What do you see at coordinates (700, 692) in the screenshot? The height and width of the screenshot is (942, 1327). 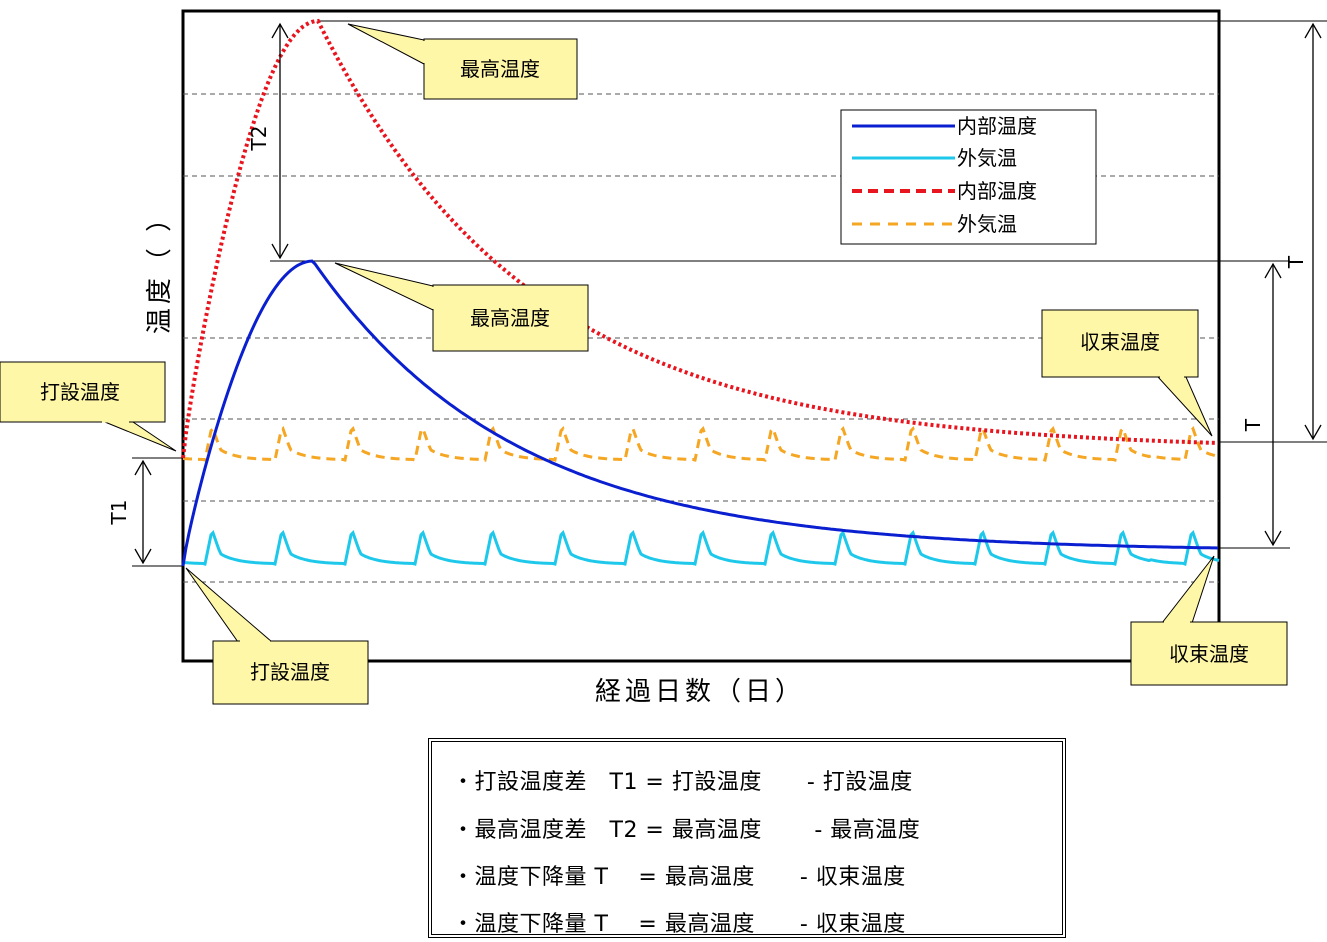 I see `x-axis-label: 経過日数（日）` at bounding box center [700, 692].